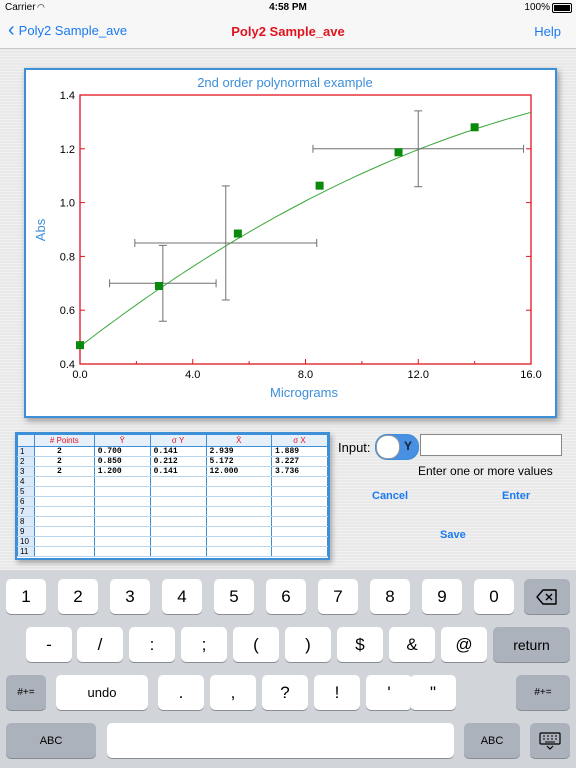 The width and height of the screenshot is (576, 768). Describe the element at coordinates (172, 551) in the screenshot. I see `table-row: 11` at that location.